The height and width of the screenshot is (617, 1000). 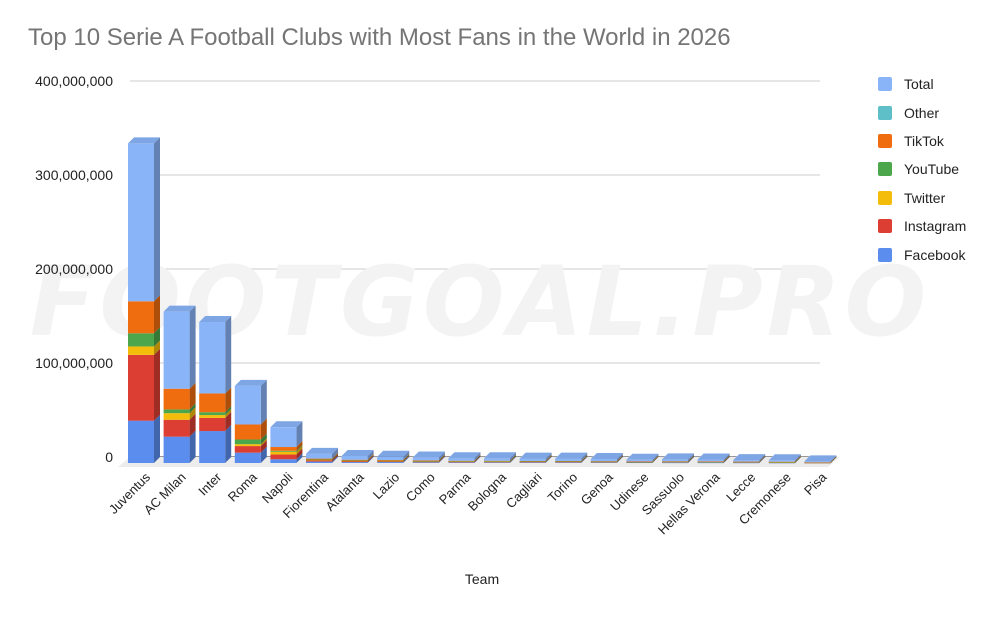 I want to click on bar-bologna, so click(x=500, y=457).